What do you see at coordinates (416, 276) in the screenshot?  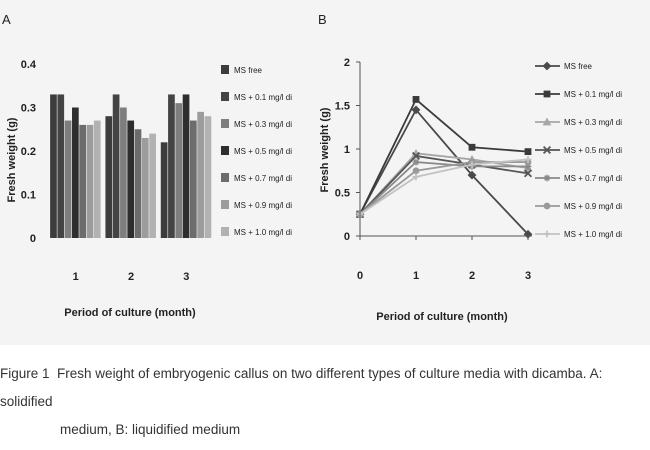 I see `chart-b-x-tick-label: 1` at bounding box center [416, 276].